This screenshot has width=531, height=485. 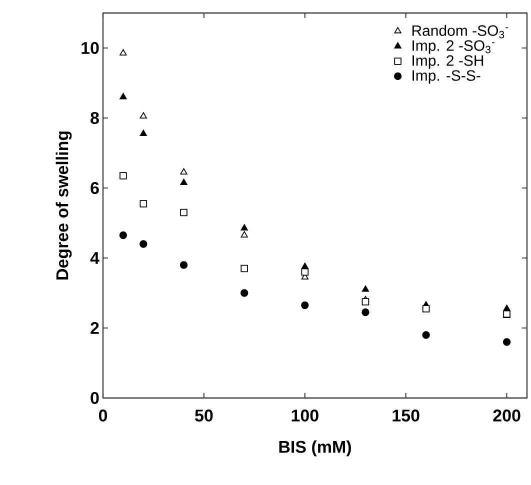 What do you see at coordinates (90, 48) in the screenshot?
I see `y-tick-label: 10` at bounding box center [90, 48].